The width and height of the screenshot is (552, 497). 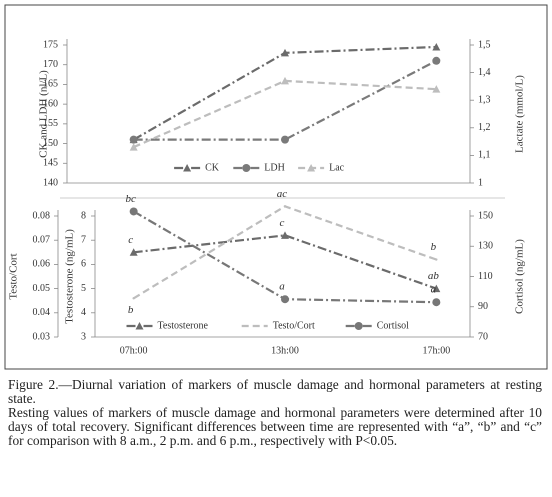 I want to click on y2ticks-label: 90, so click(x=483, y=306).